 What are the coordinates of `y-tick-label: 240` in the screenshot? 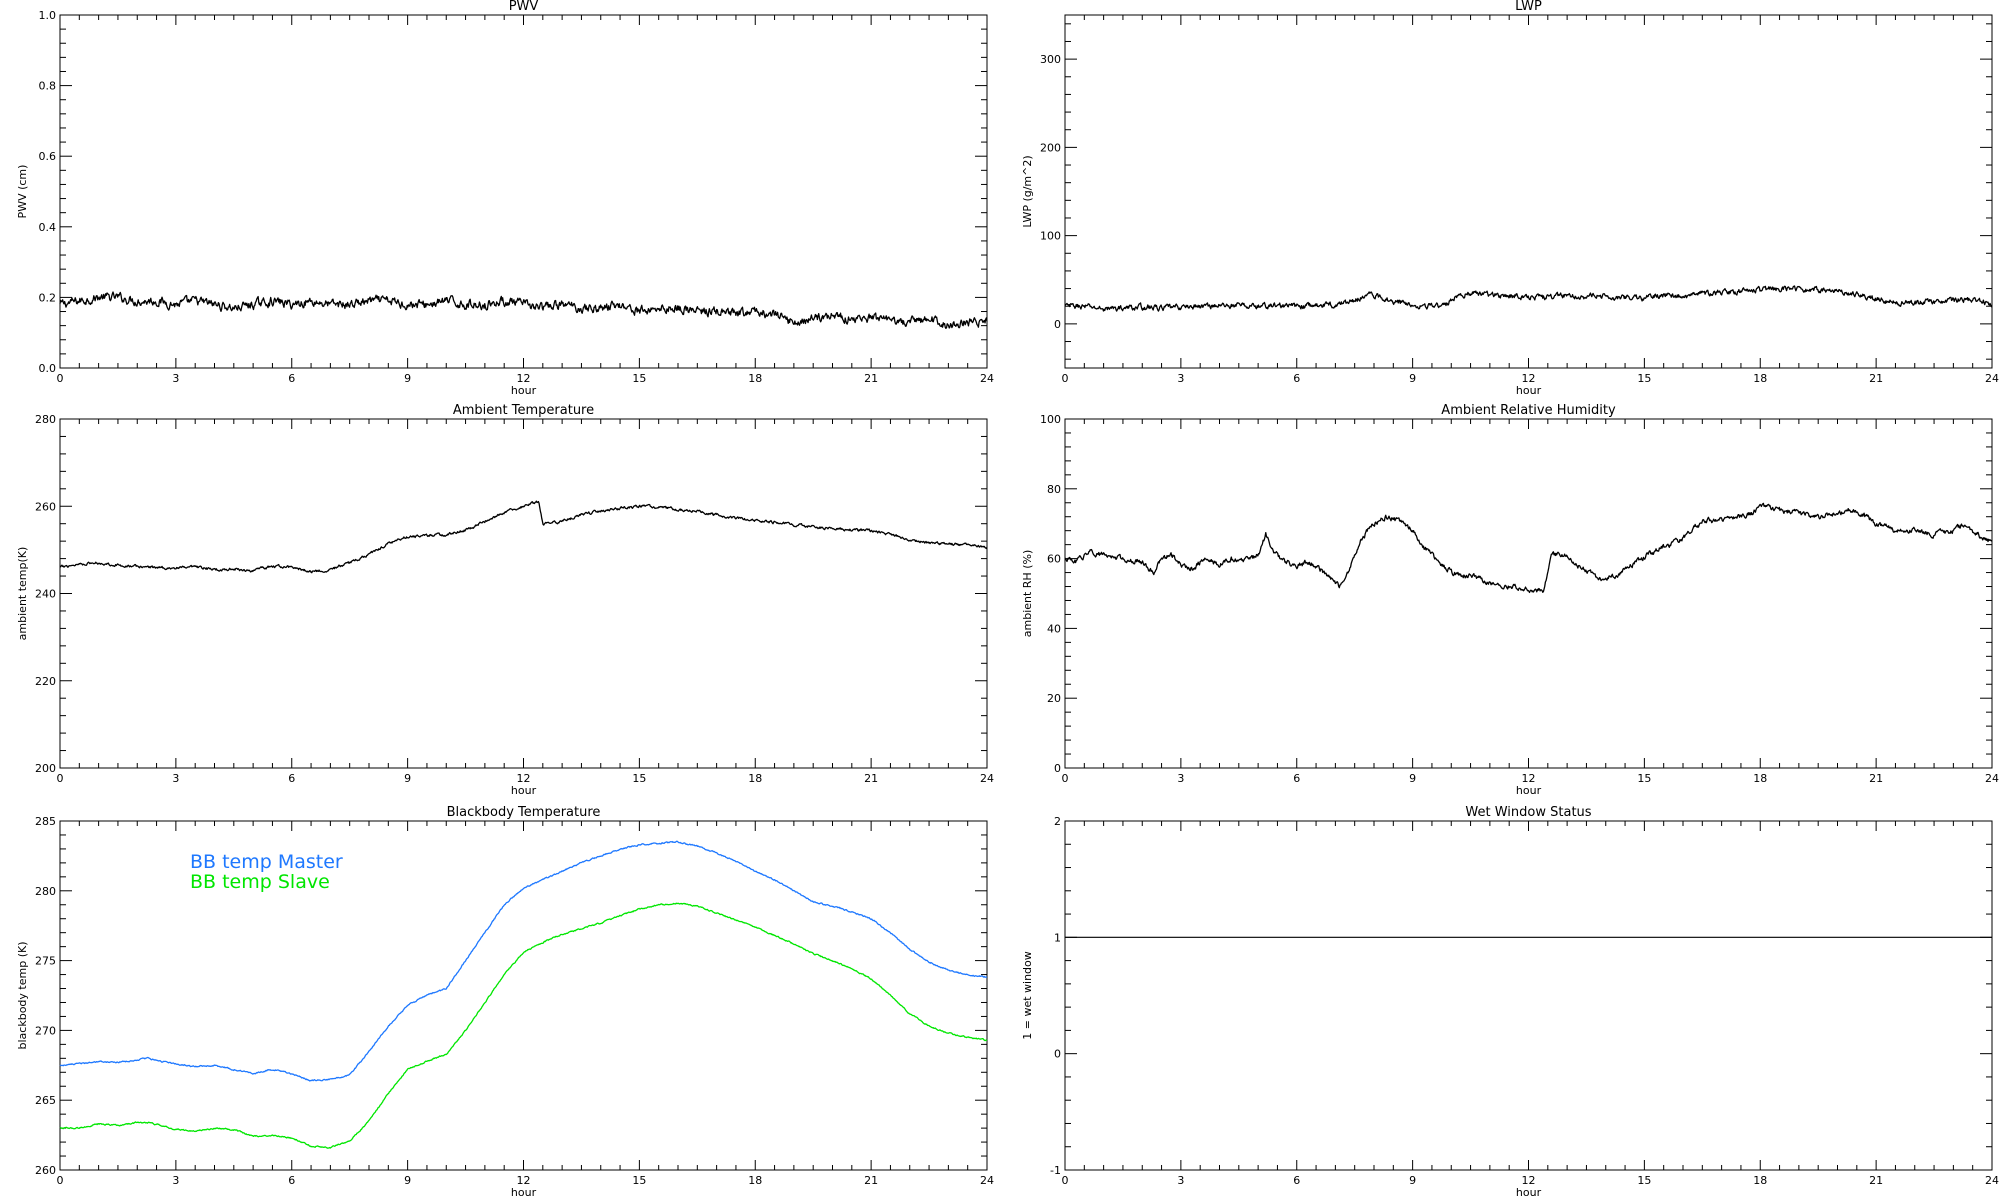 It's located at (45, 594).